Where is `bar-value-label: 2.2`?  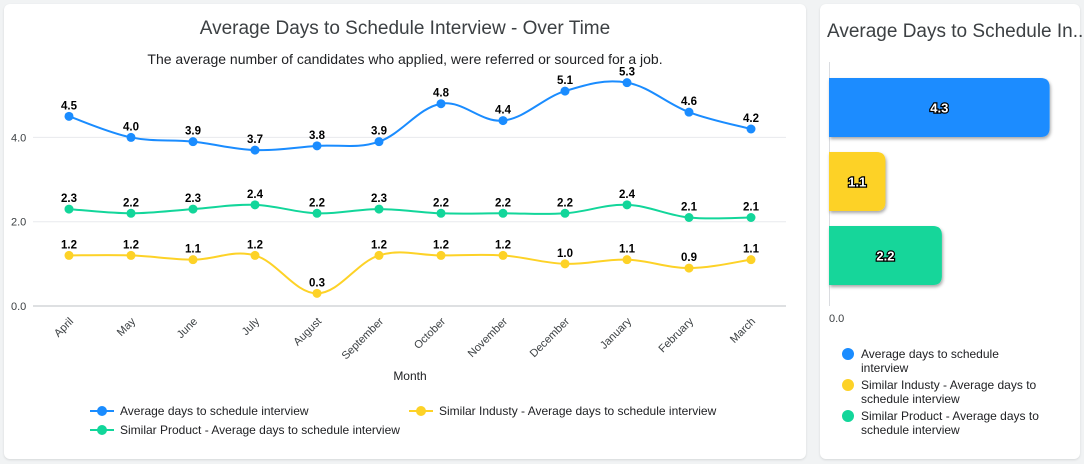
bar-value-label: 2.2 is located at coordinates (885, 256).